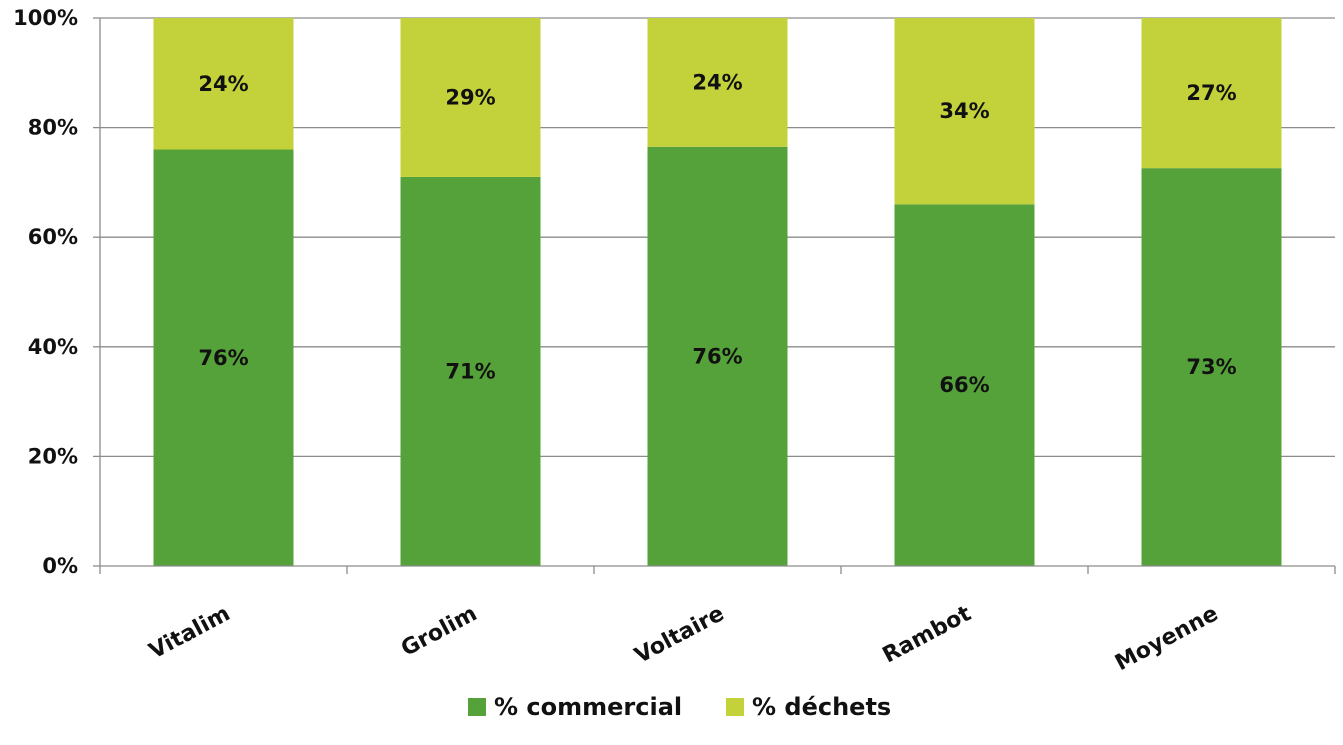 The height and width of the screenshot is (745, 1343). What do you see at coordinates (53, 347) in the screenshot?
I see `y-tick-label: 40%` at bounding box center [53, 347].